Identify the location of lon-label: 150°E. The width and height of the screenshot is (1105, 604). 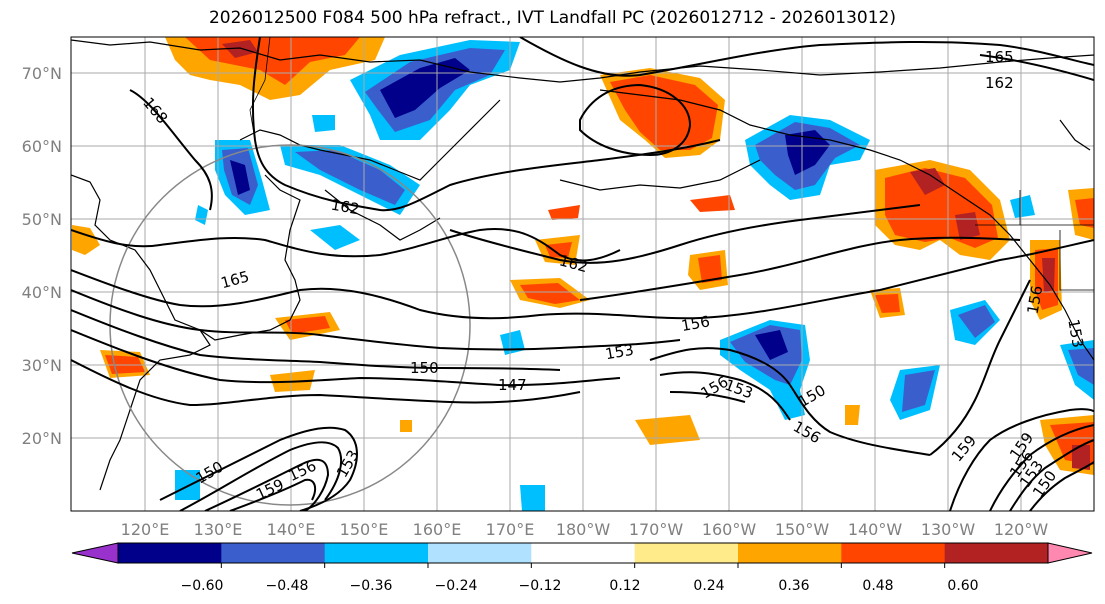
(364, 529).